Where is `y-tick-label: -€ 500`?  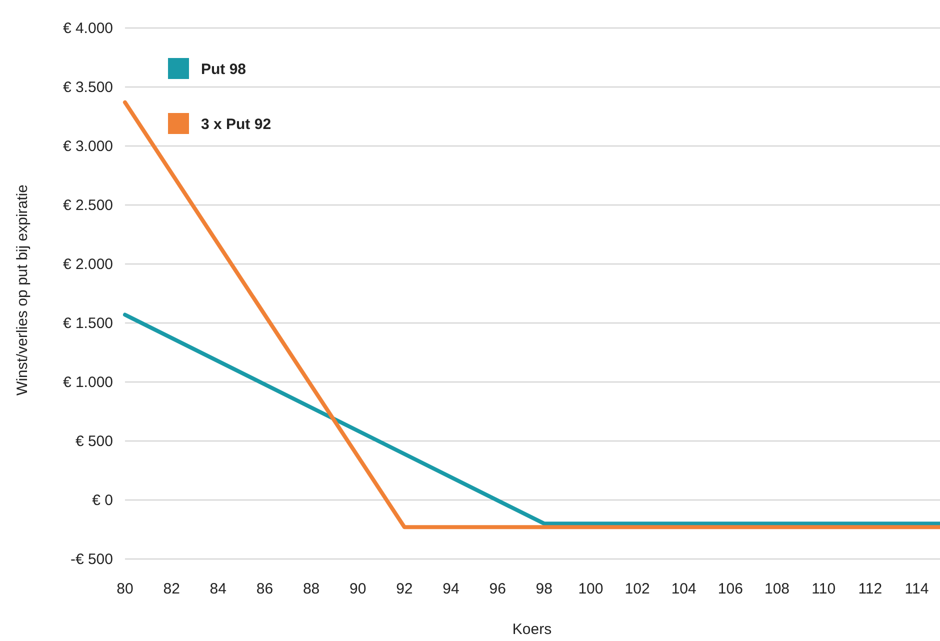 y-tick-label: -€ 500 is located at coordinates (91, 559).